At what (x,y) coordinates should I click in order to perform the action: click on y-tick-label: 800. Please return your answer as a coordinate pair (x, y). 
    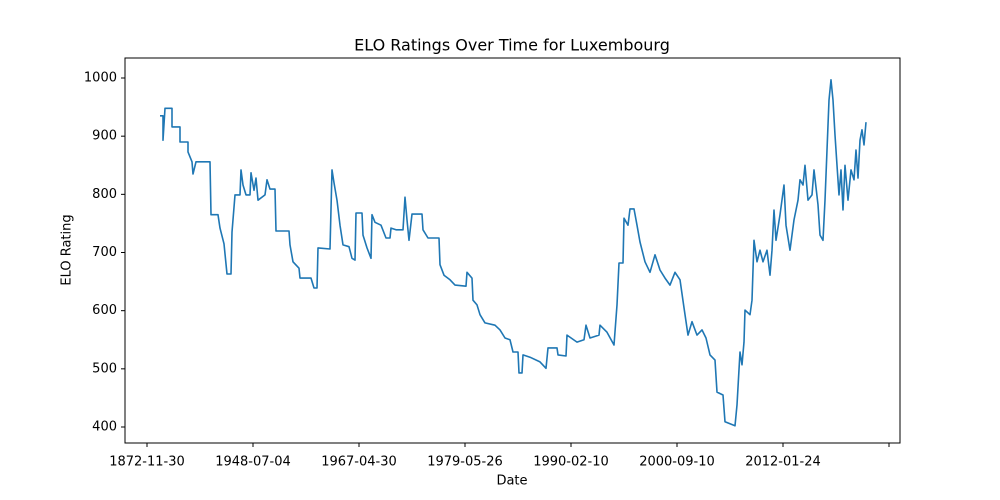
    Looking at the image, I should click on (104, 194).